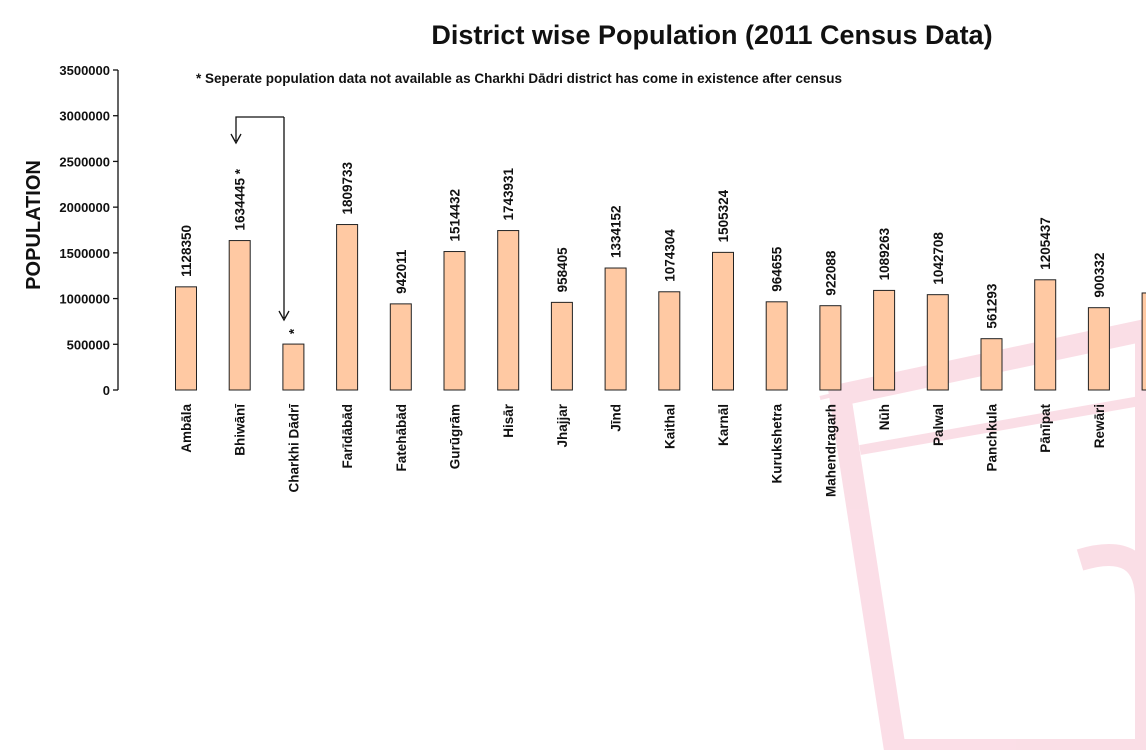 The height and width of the screenshot is (750, 1146). Describe the element at coordinates (777, 269) in the screenshot. I see `data-label: 964655` at that location.